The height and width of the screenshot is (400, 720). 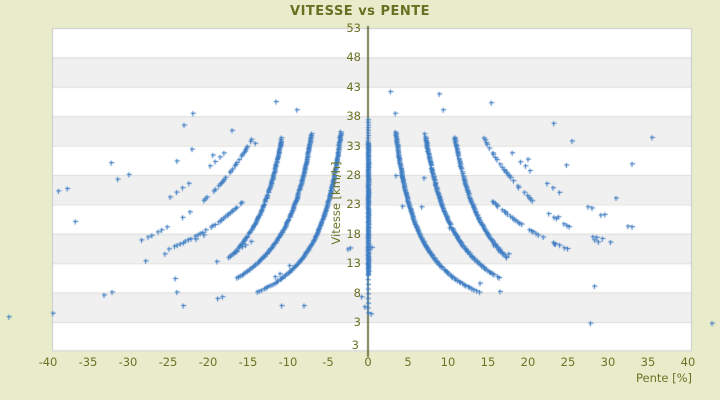 What do you see at coordinates (328, 362) in the screenshot?
I see `x-tick-label: -5` at bounding box center [328, 362].